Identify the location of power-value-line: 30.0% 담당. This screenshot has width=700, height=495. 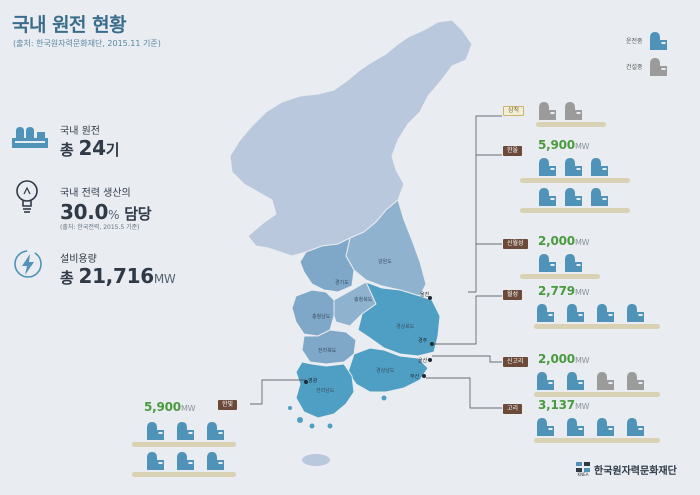
(106, 212).